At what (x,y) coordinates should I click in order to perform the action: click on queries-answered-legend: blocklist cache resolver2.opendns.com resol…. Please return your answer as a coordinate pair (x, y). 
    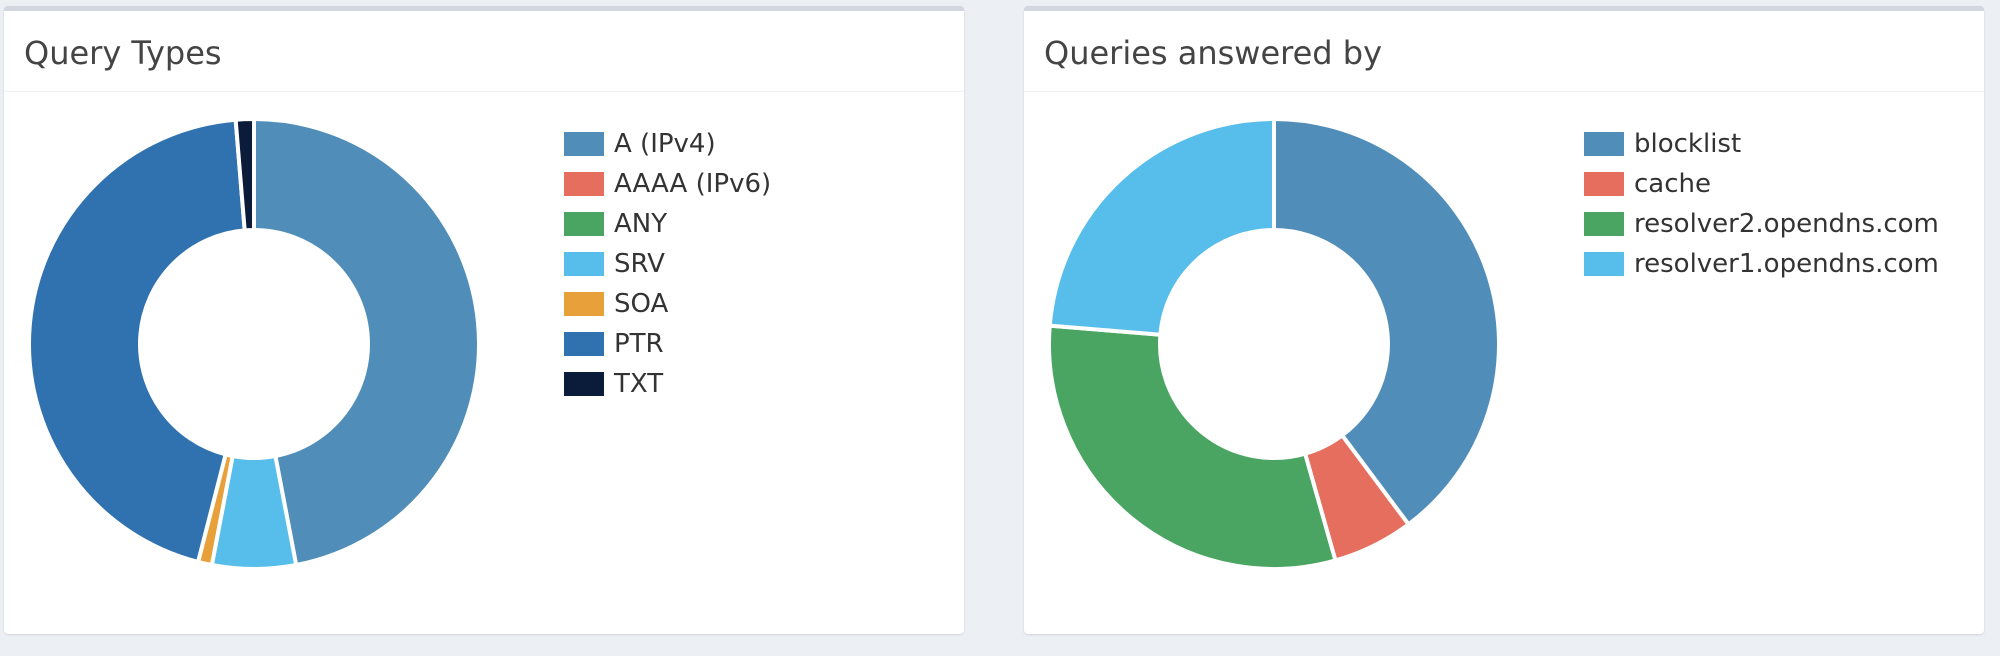
    Looking at the image, I should click on (1761, 204).